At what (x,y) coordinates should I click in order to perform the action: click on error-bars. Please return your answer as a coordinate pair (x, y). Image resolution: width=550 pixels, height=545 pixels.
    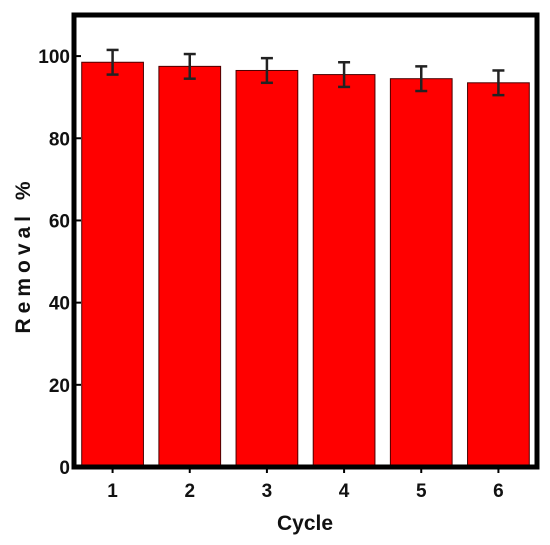
    Looking at the image, I should click on (305, 72).